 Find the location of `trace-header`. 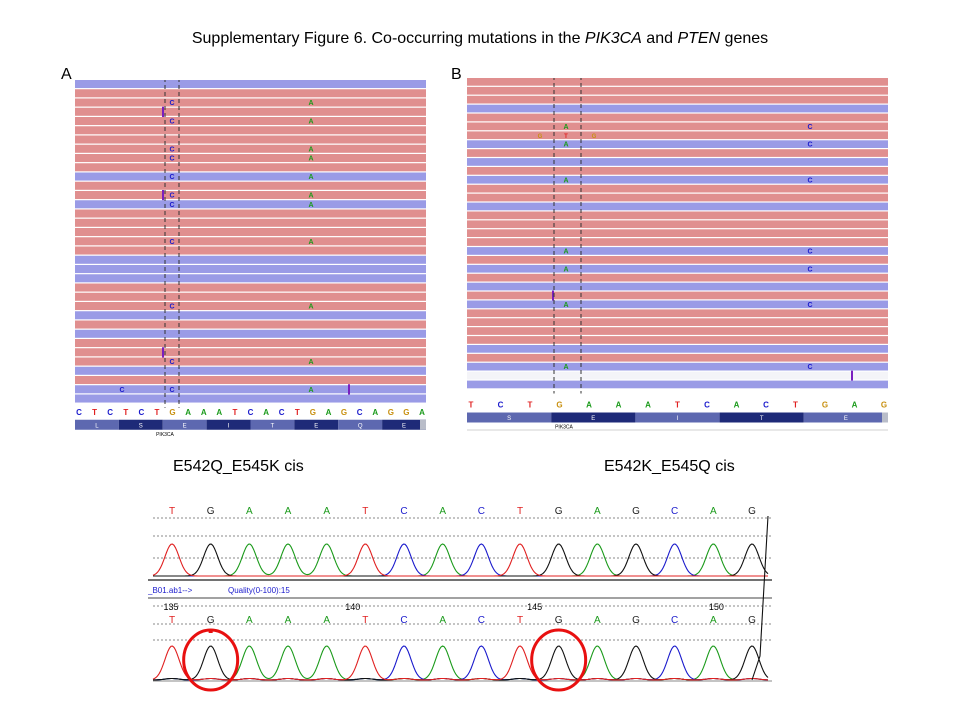

trace-header is located at coordinates (460, 589).